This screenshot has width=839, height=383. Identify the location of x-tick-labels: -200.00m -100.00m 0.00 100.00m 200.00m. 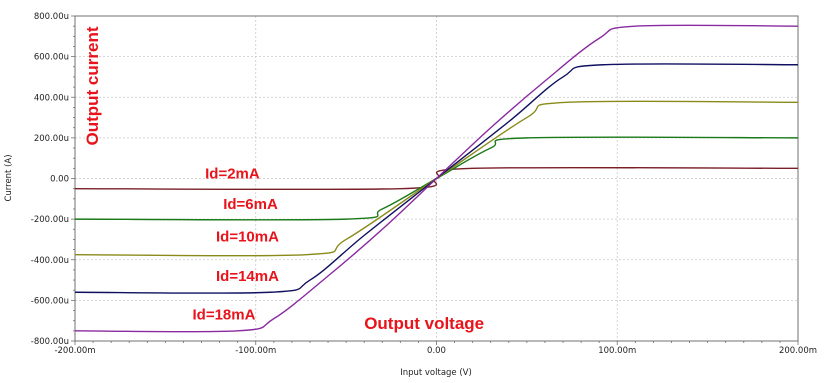
(435, 348).